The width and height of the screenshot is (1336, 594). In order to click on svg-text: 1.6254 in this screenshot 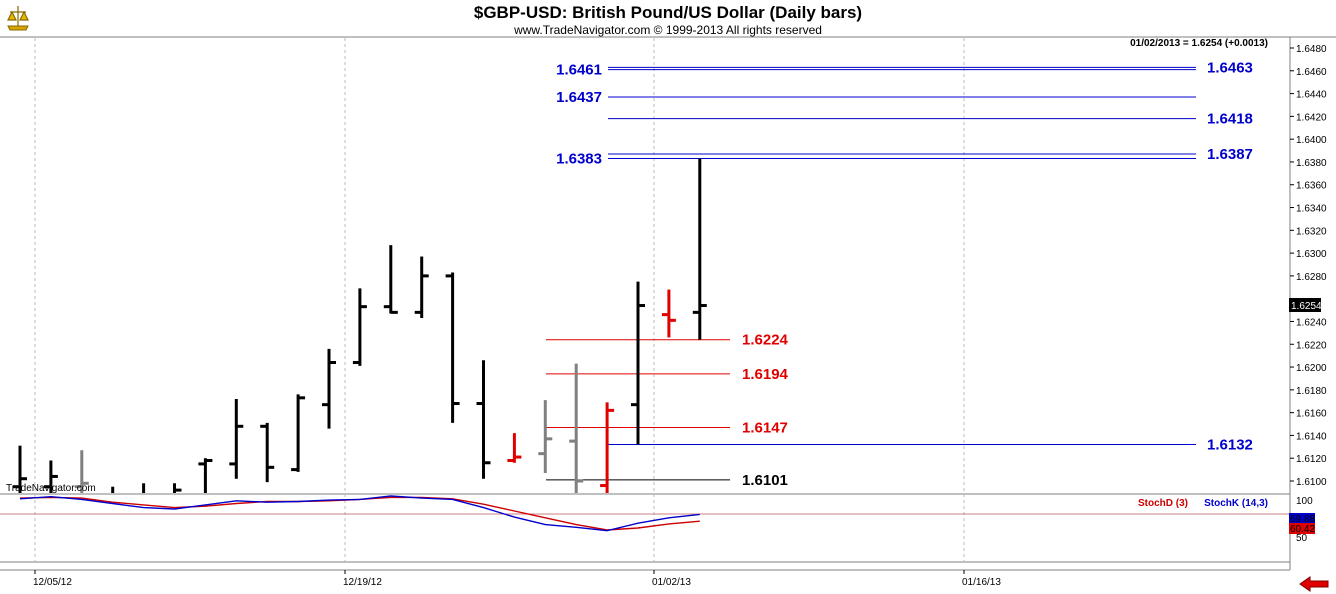, I will do `click(1306, 306)`.